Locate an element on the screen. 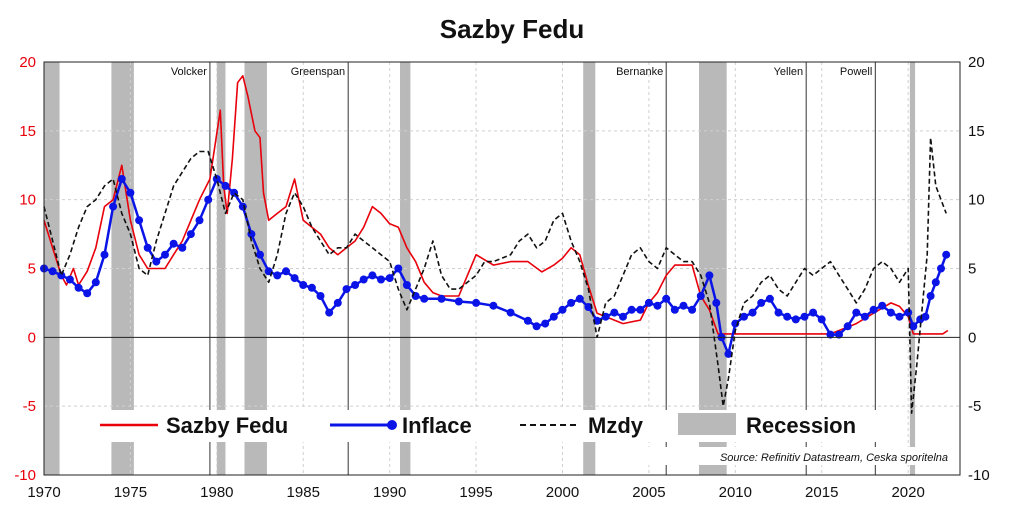  x-tick-1995: 1995 is located at coordinates (475, 492).